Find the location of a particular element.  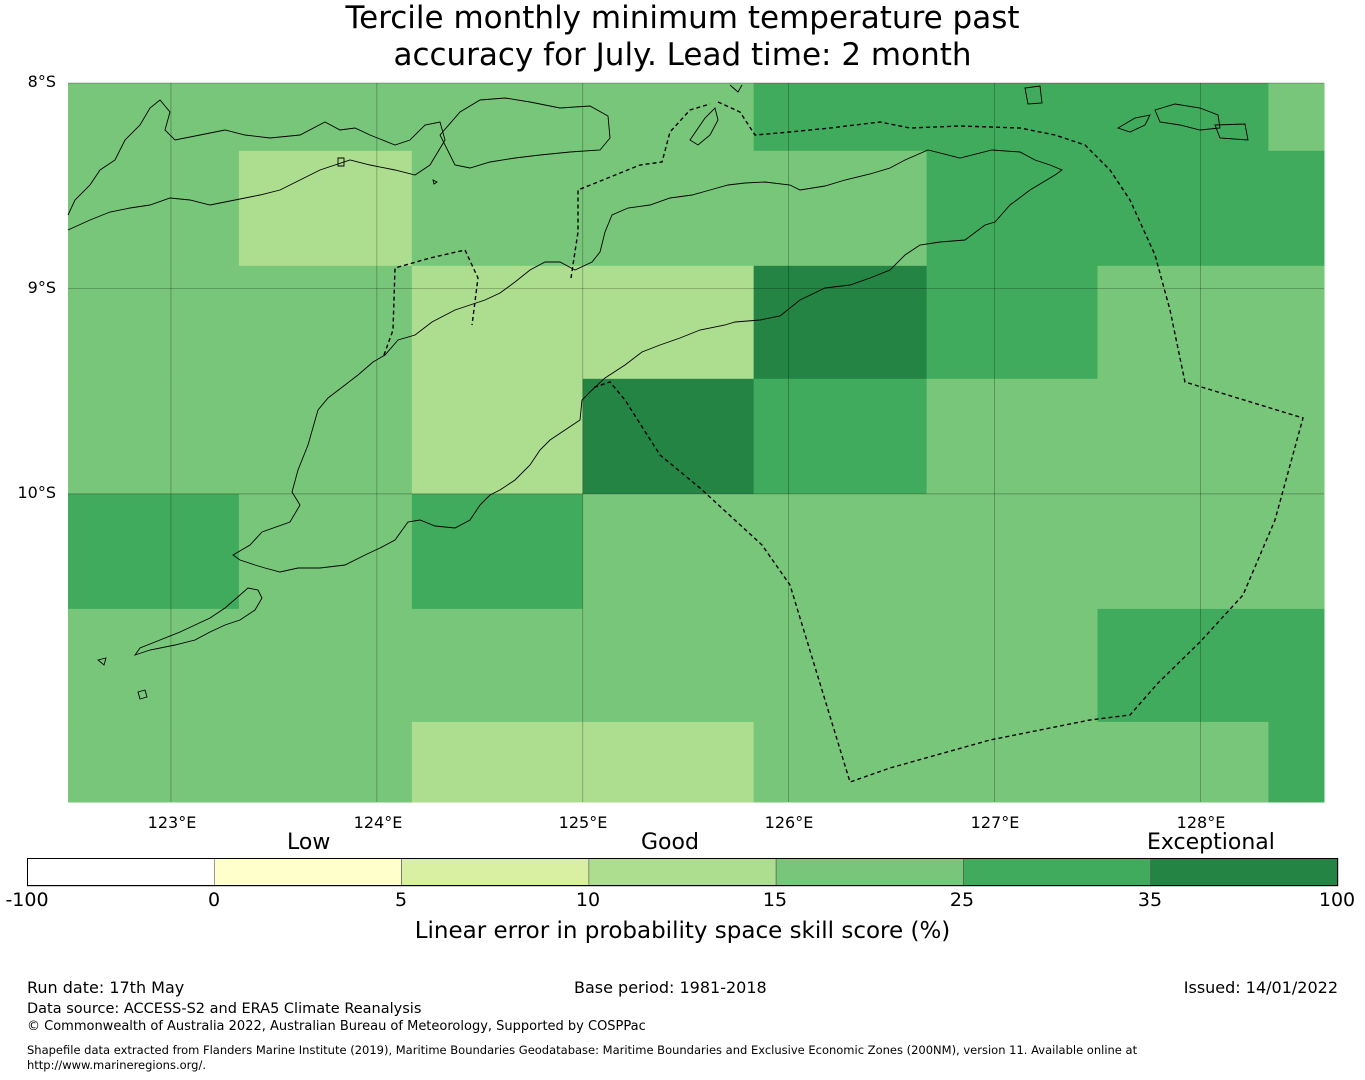

colorbar-frame is located at coordinates (682, 872).